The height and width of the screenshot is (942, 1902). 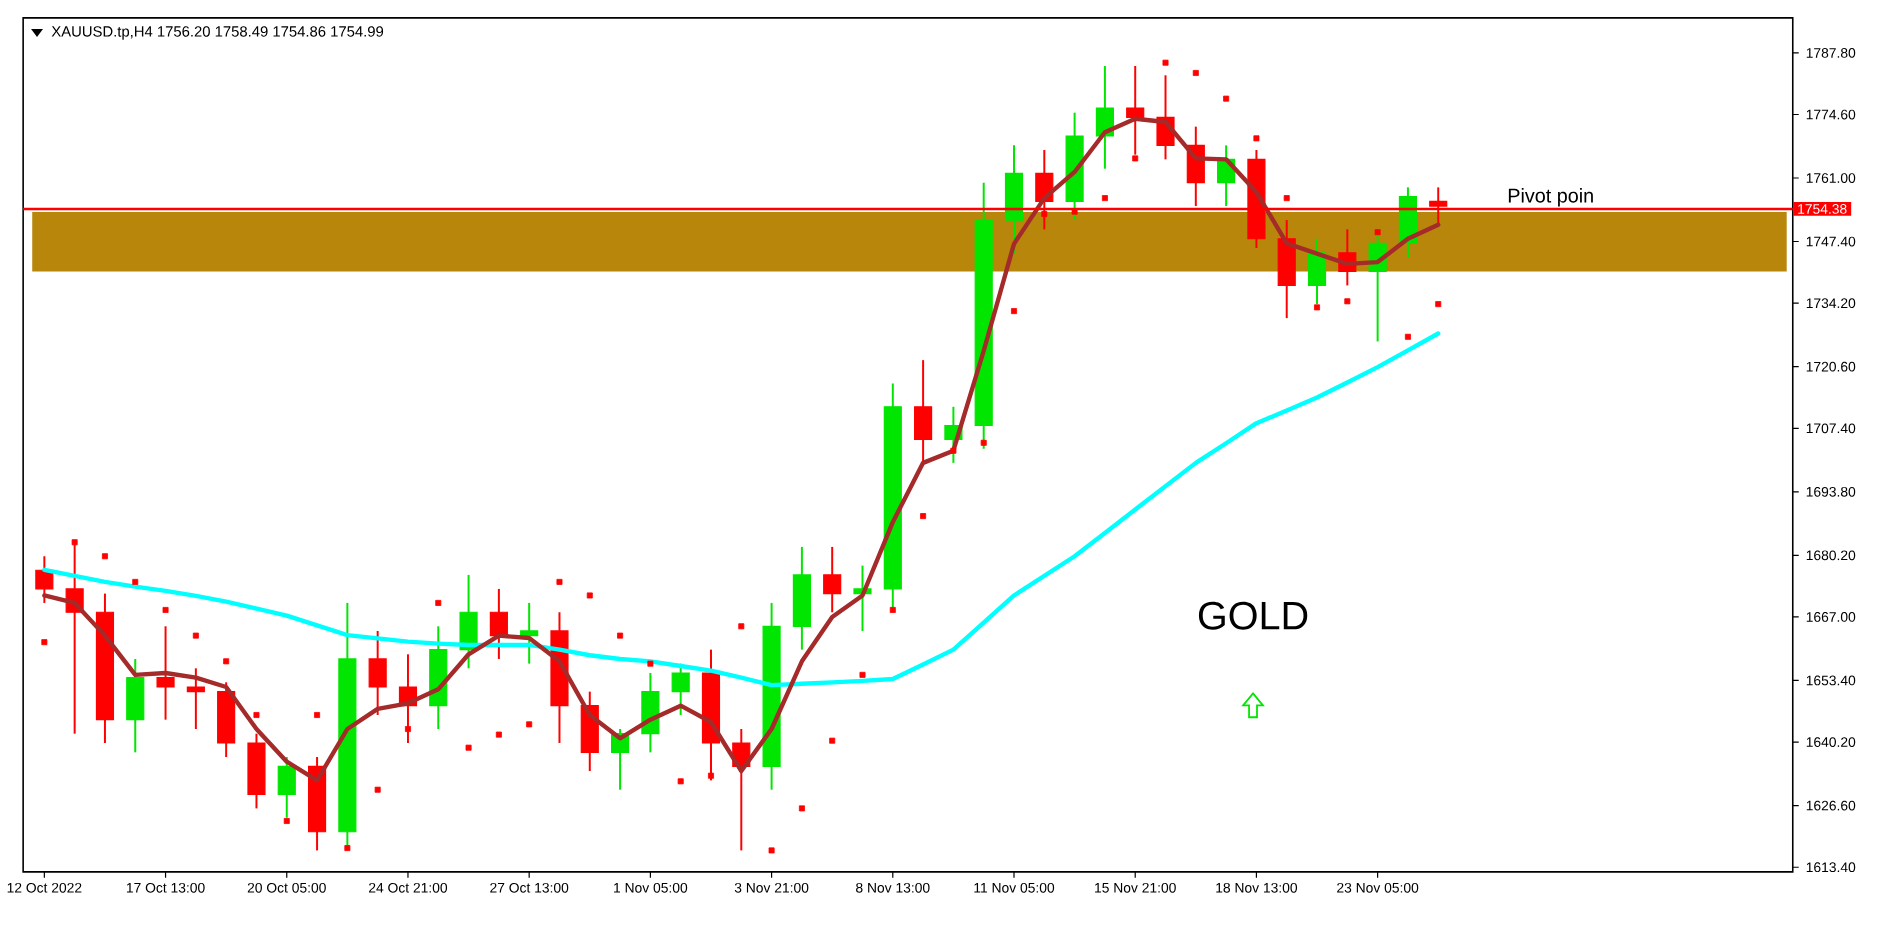 What do you see at coordinates (1253, 615) in the screenshot?
I see `annotation: GOLD` at bounding box center [1253, 615].